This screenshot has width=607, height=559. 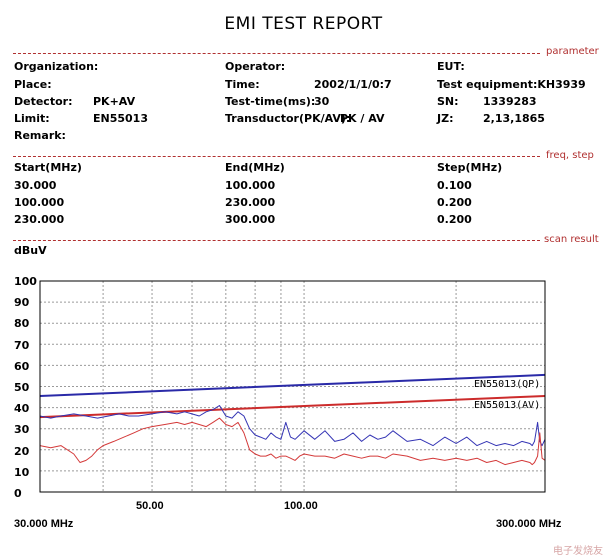 I want to click on qp-limit-line, so click(x=292, y=385).